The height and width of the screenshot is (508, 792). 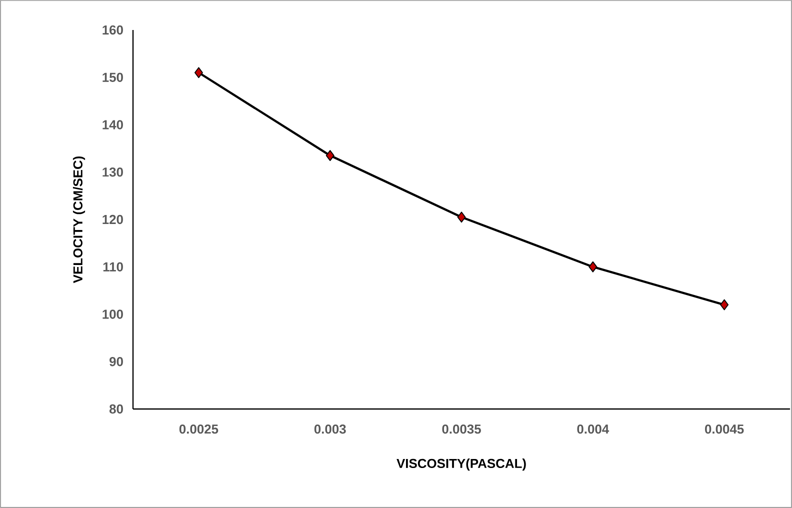 I want to click on y-tick-label: 160, so click(x=112, y=30).